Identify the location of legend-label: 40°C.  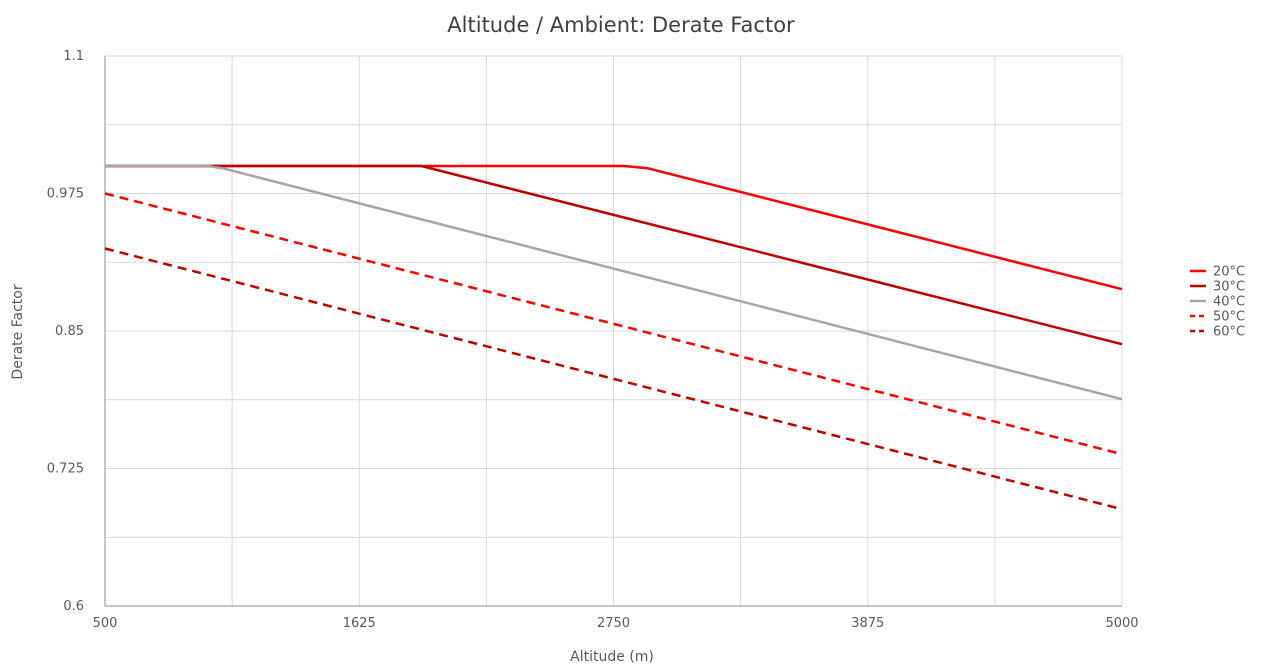
(1229, 302).